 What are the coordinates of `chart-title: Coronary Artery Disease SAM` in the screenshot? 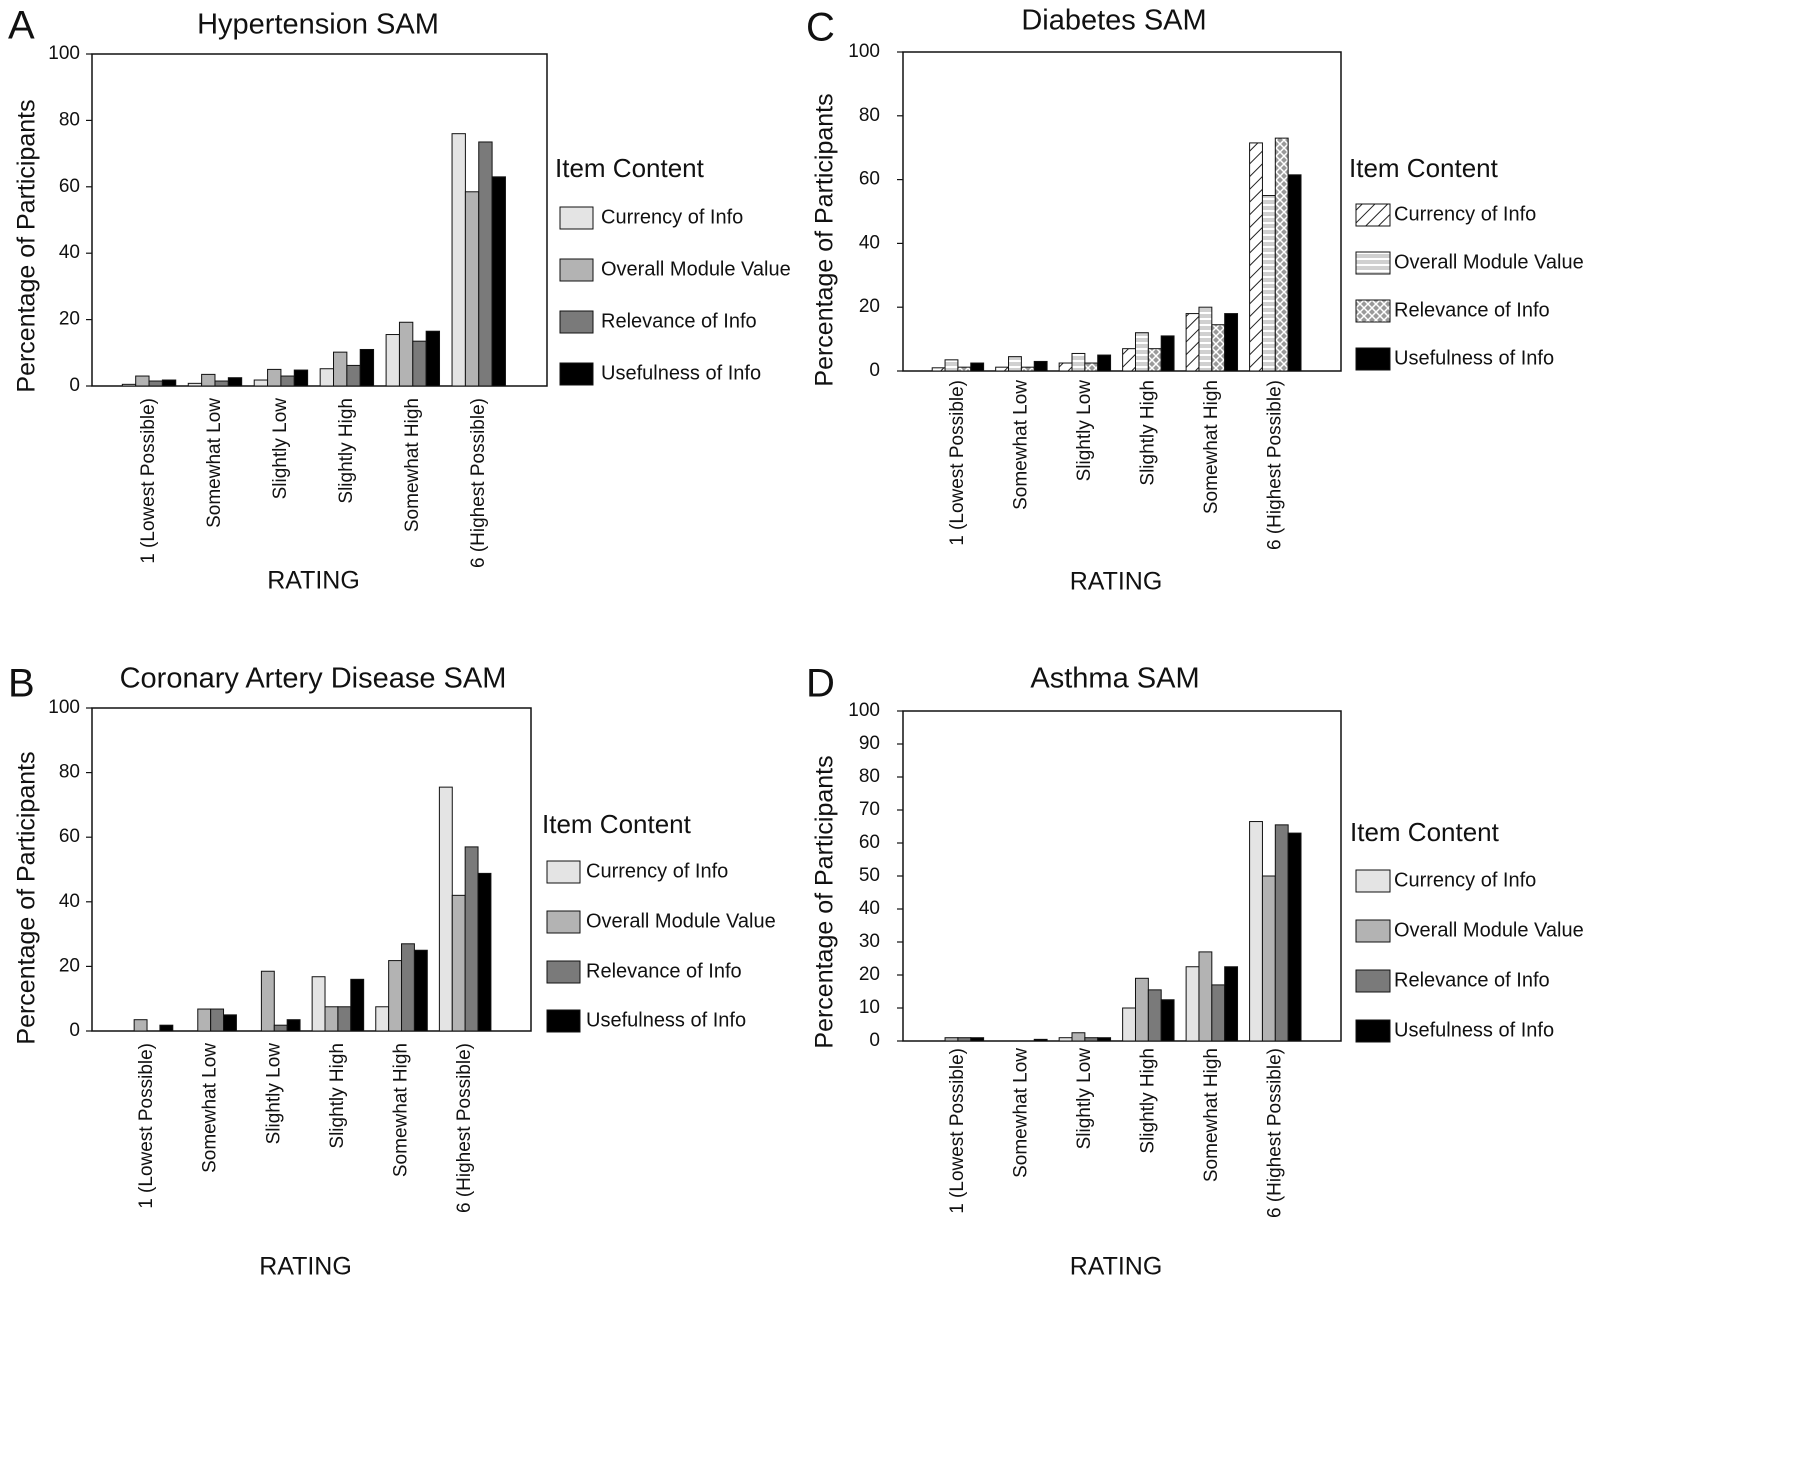 It's located at (313, 679).